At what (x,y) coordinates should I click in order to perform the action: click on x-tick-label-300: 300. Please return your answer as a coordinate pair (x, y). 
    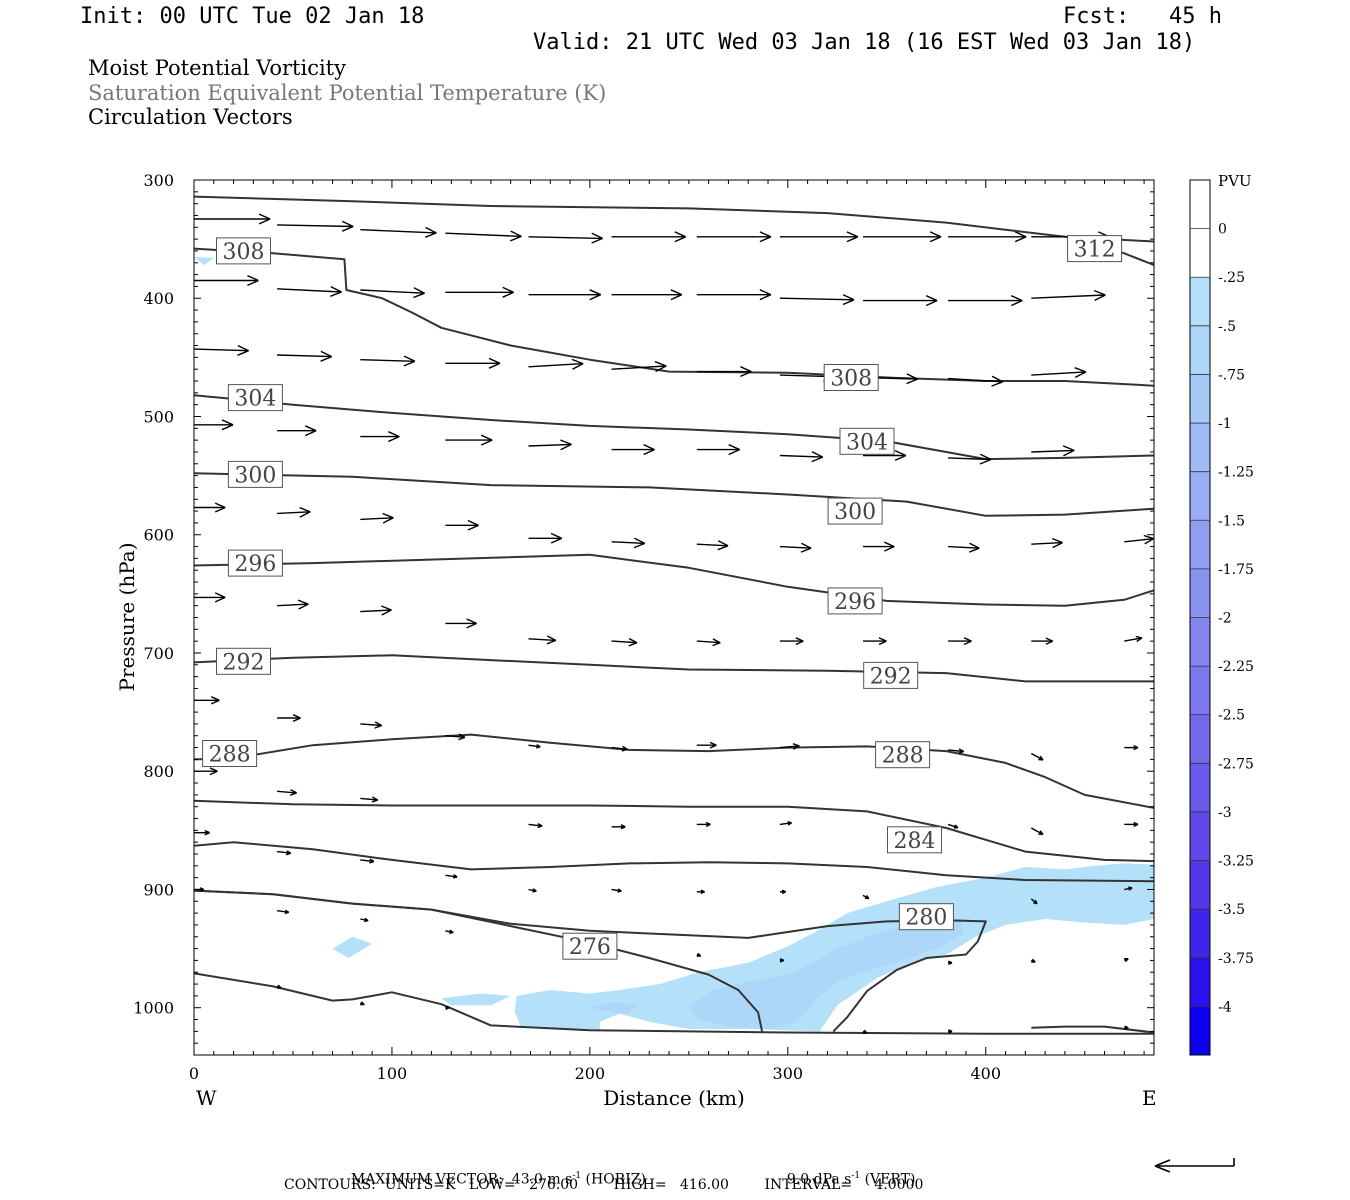
    Looking at the image, I should click on (788, 1073).